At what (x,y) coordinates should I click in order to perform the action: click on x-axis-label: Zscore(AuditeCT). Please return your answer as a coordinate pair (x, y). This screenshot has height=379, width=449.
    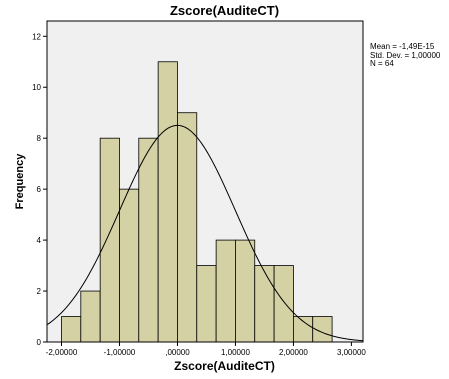
    Looking at the image, I should click on (224, 366).